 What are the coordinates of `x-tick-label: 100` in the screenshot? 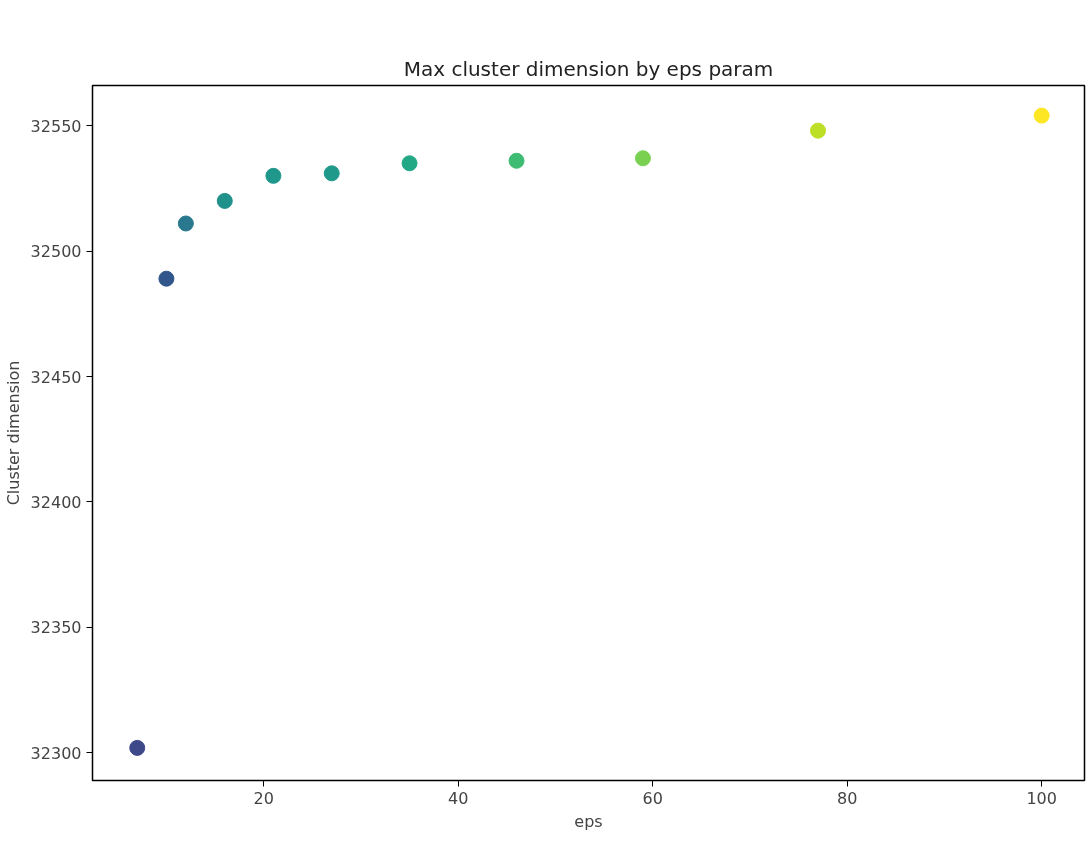 It's located at (1041, 798).